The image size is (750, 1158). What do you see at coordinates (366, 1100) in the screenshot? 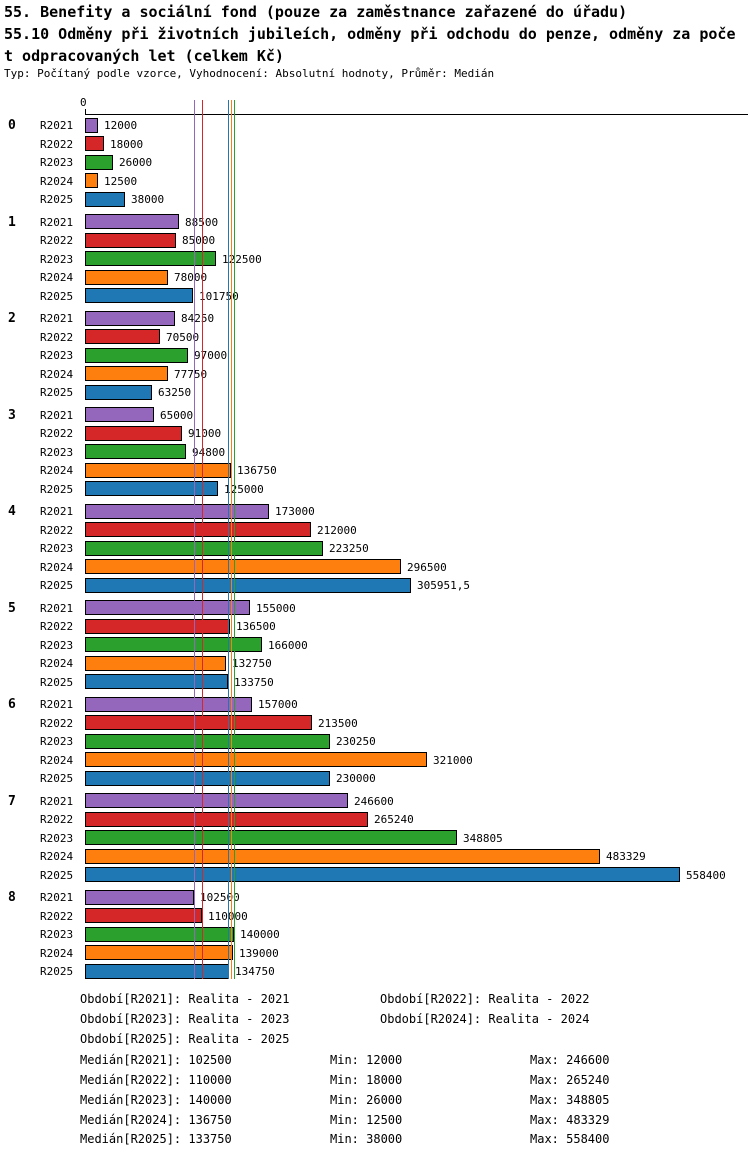
I see `stat-min-r2023: Min: 26000` at bounding box center [366, 1100].